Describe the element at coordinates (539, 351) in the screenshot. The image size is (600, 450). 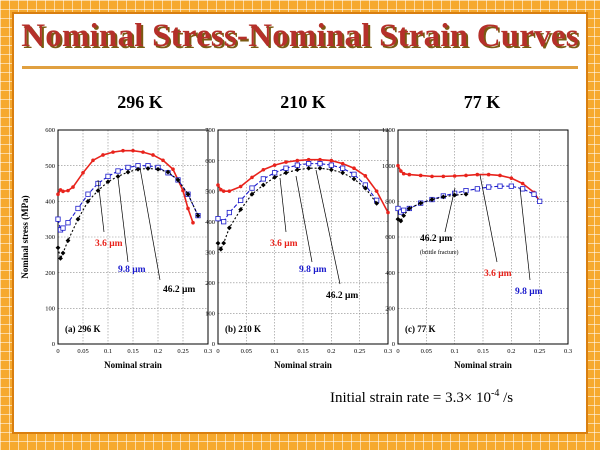
I see `x-tick-label: 0.25` at that location.